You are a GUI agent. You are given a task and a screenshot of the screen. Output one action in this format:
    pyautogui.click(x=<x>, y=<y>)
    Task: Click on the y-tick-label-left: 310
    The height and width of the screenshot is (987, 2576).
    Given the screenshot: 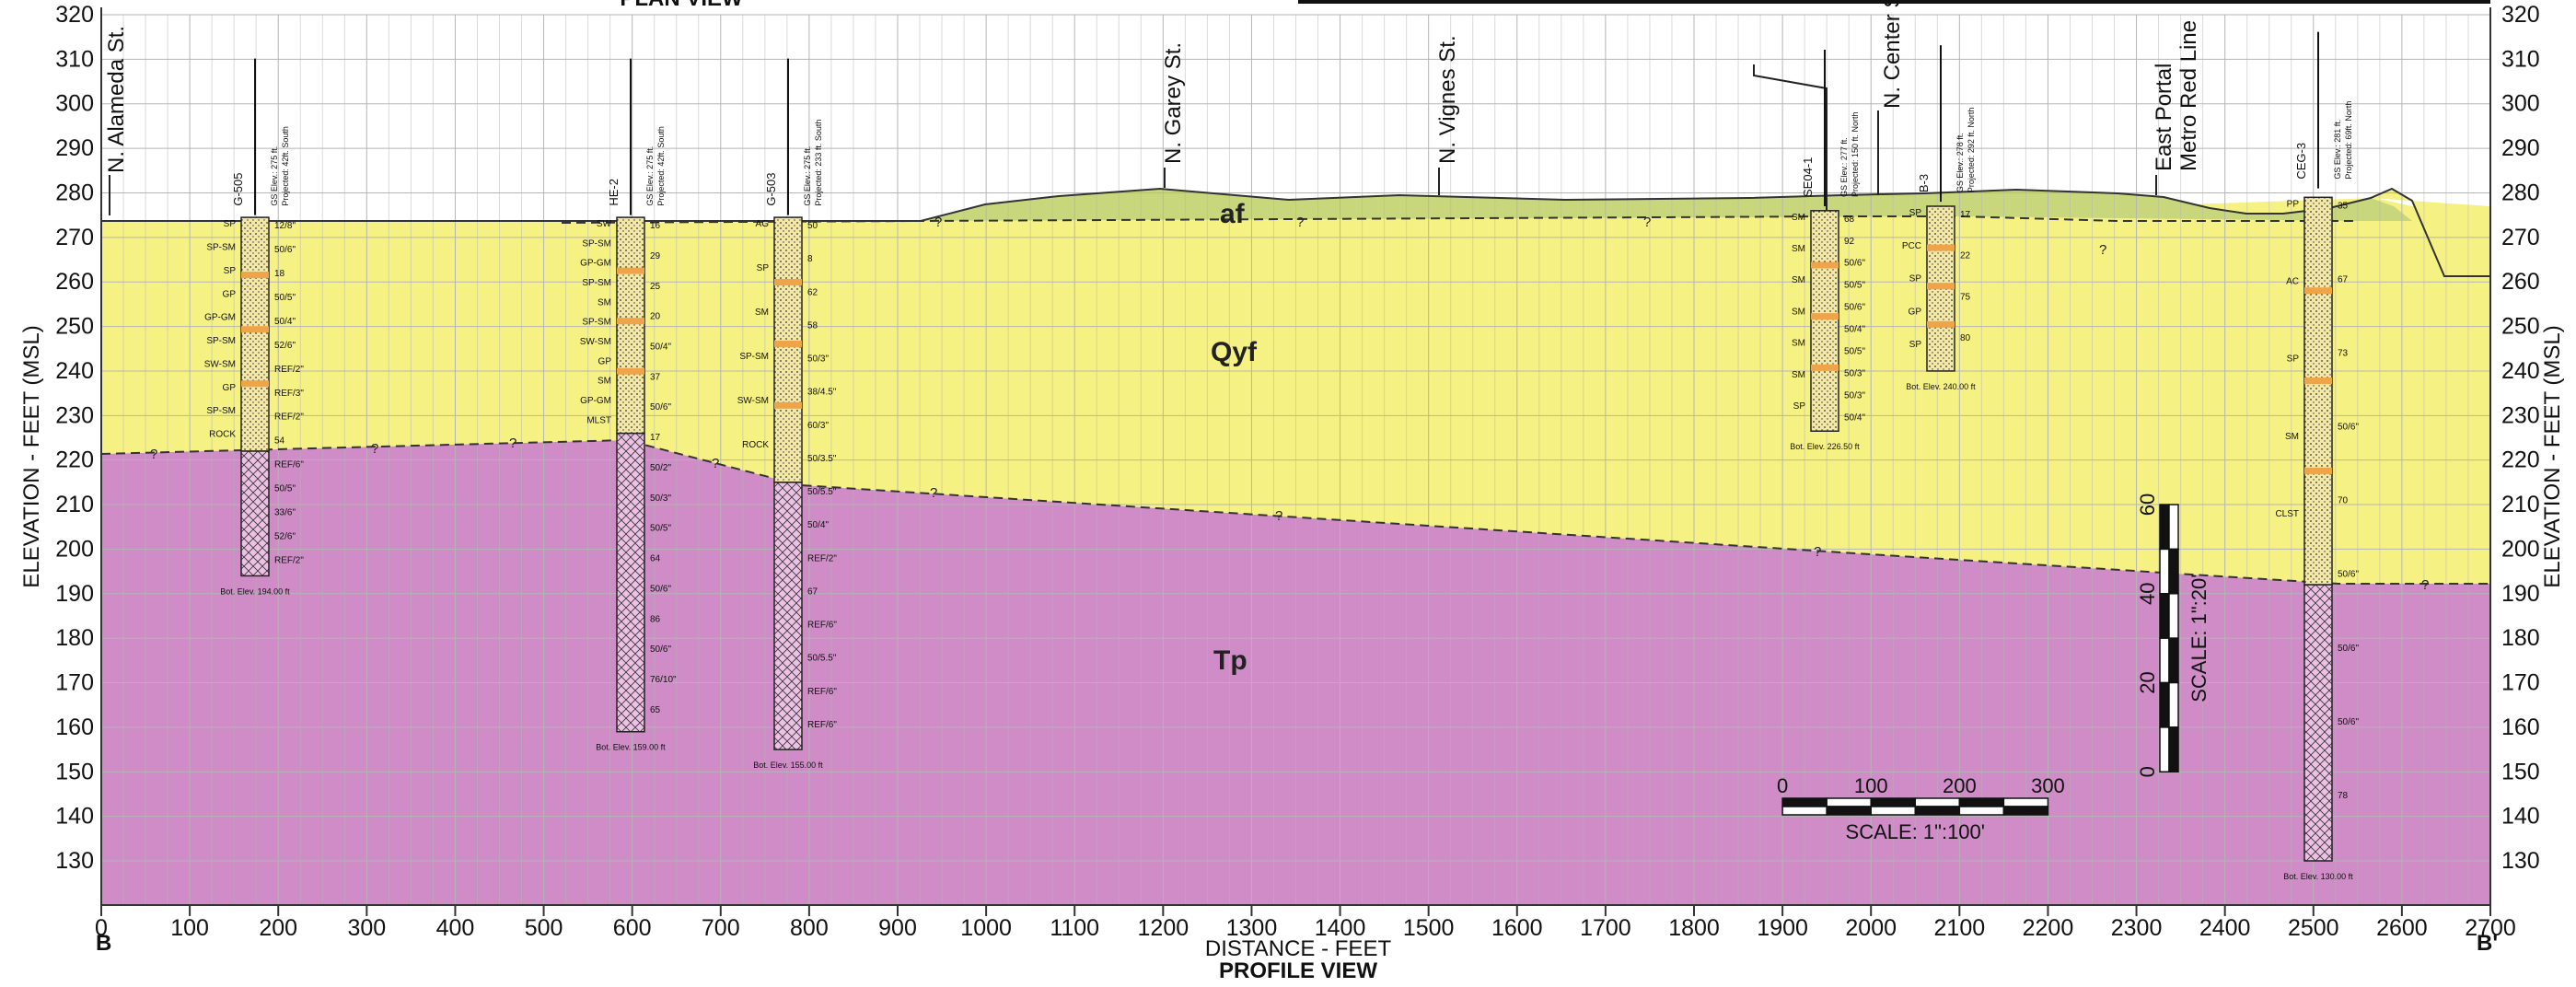 What is the action you would take?
    pyautogui.click(x=74, y=59)
    